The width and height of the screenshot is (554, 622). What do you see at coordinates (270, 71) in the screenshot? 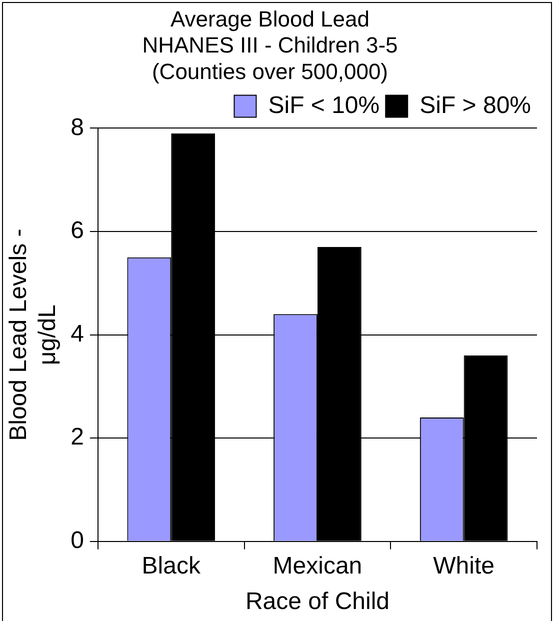
I see `text: (Counties over 500,000)` at bounding box center [270, 71].